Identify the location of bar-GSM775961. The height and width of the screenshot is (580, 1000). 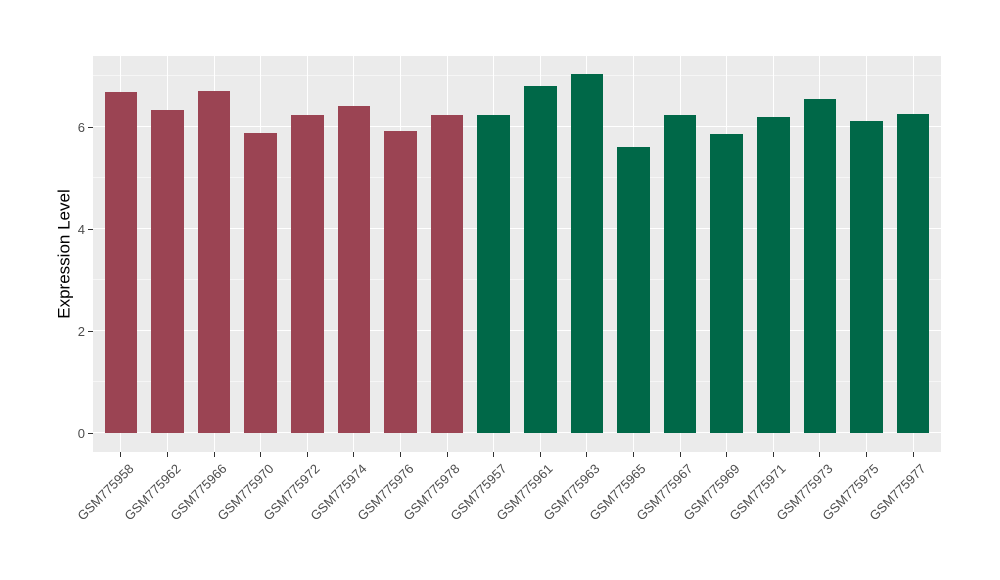
(540, 259).